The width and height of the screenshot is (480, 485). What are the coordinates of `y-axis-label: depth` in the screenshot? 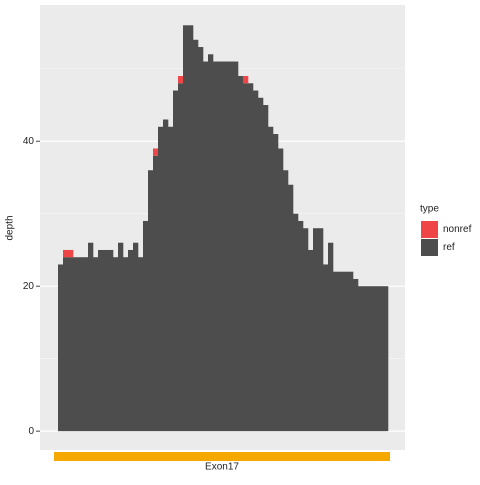 It's located at (10, 227).